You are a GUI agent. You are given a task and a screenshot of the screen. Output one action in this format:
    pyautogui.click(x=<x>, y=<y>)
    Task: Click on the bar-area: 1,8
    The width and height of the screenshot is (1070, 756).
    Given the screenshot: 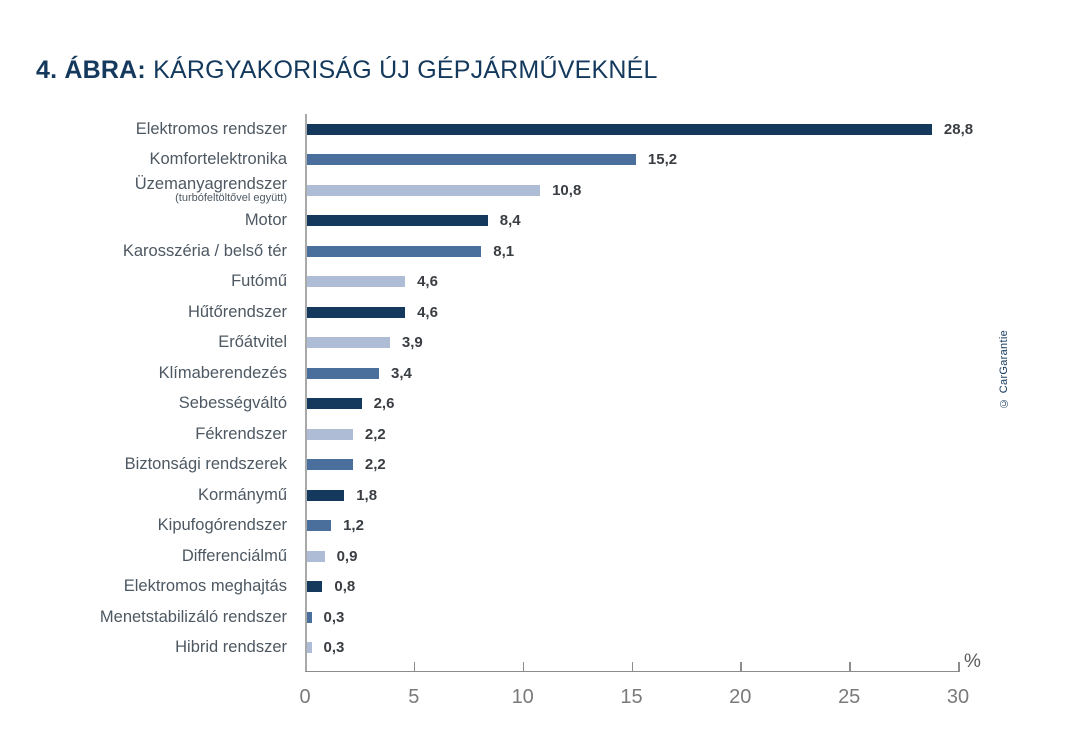 What is the action you would take?
    pyautogui.click(x=341, y=495)
    